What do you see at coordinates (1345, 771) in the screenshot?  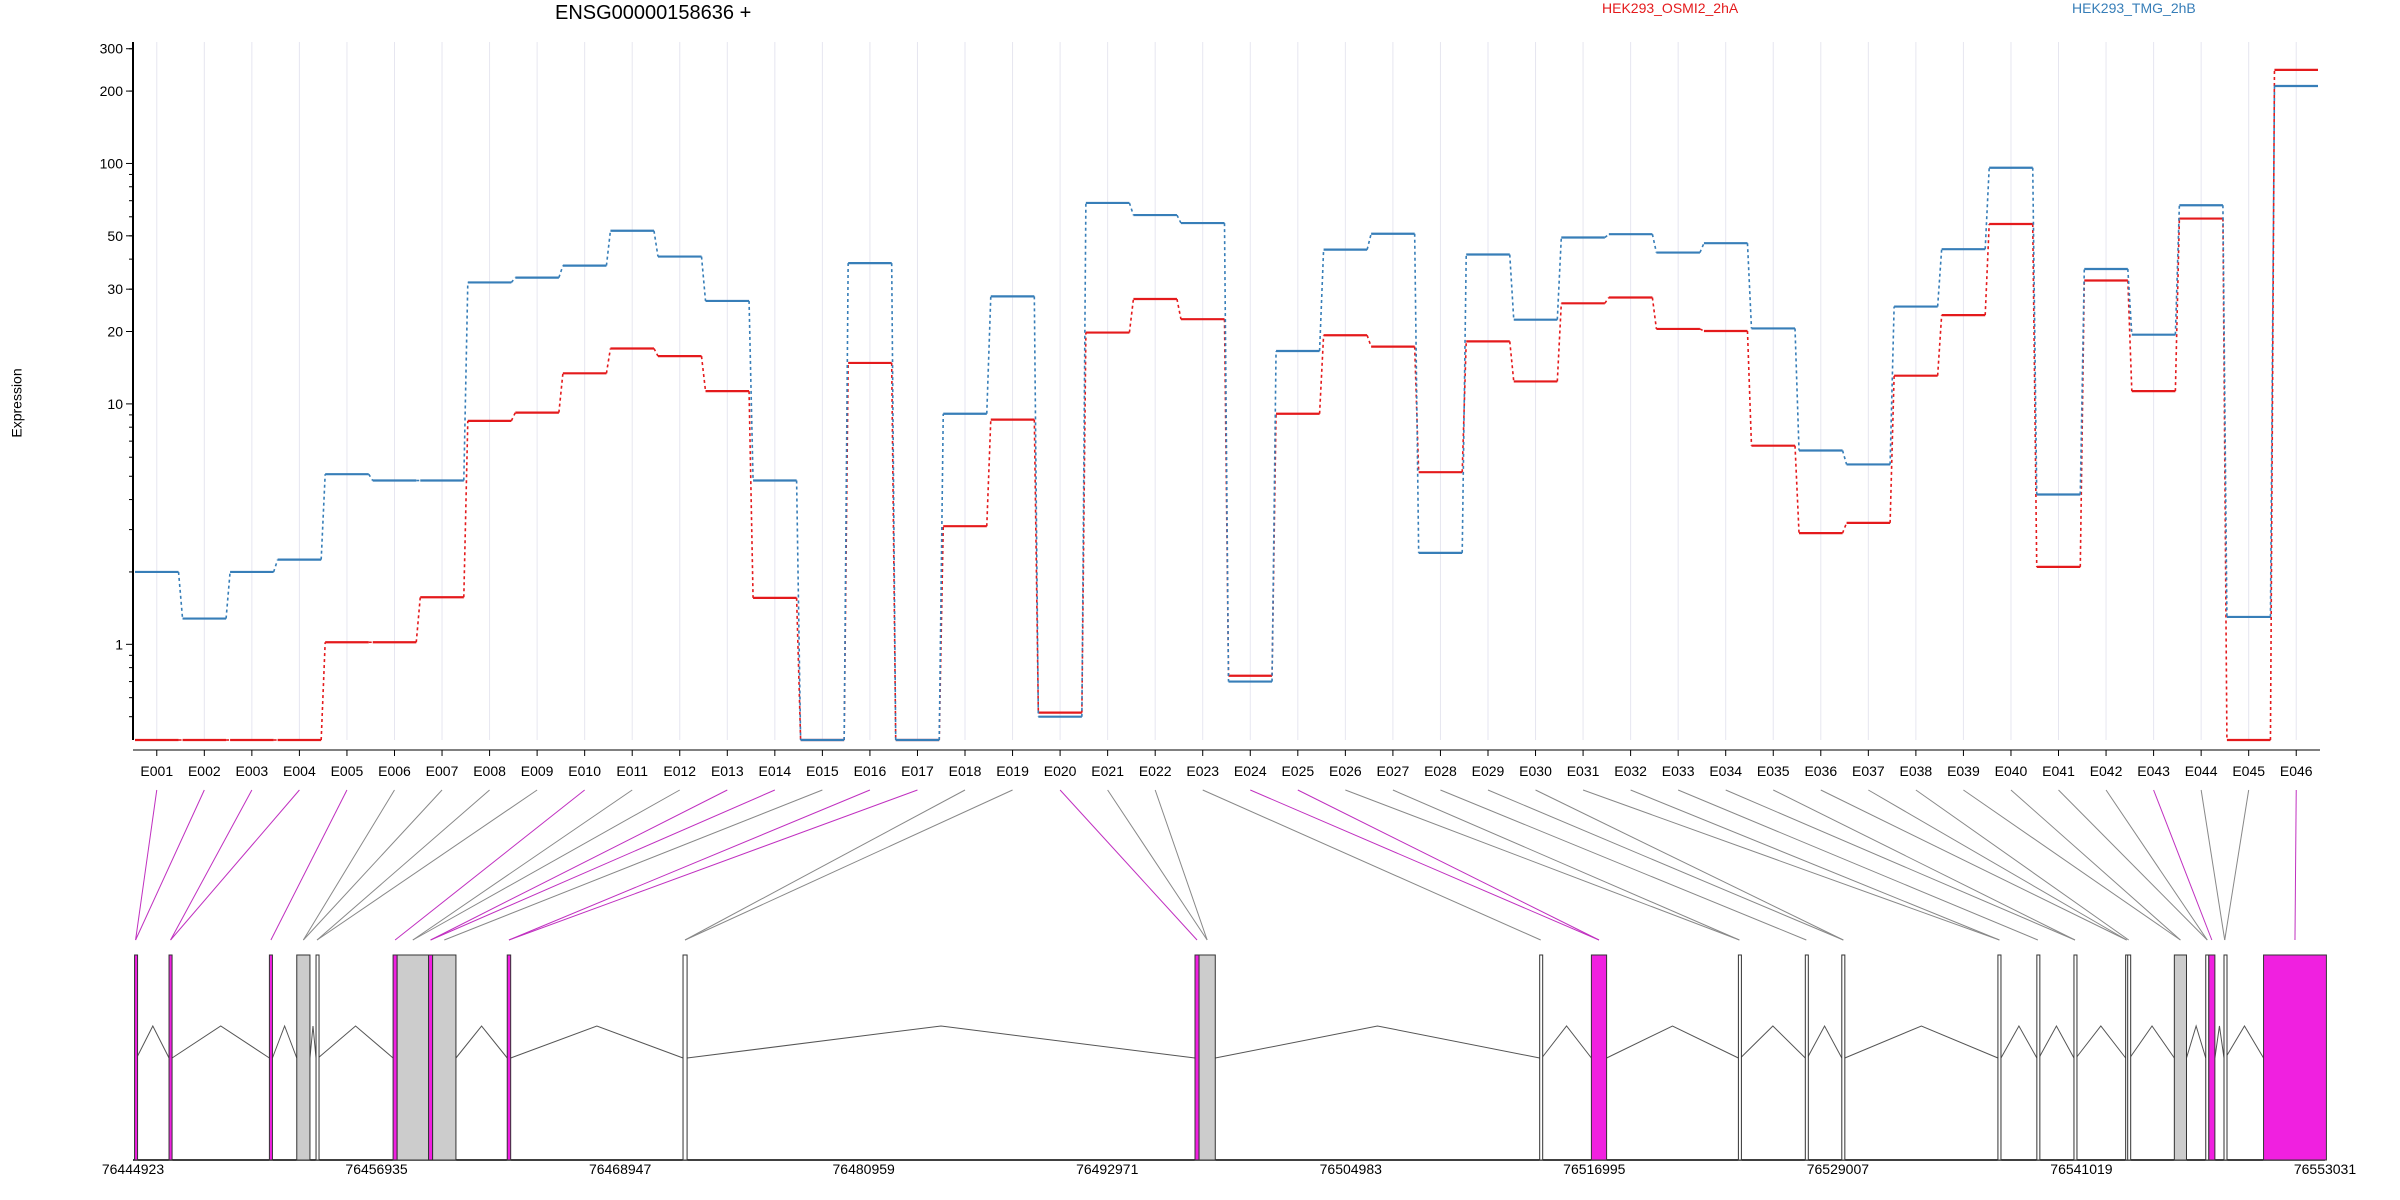 I see `x-tick-label: E026` at bounding box center [1345, 771].